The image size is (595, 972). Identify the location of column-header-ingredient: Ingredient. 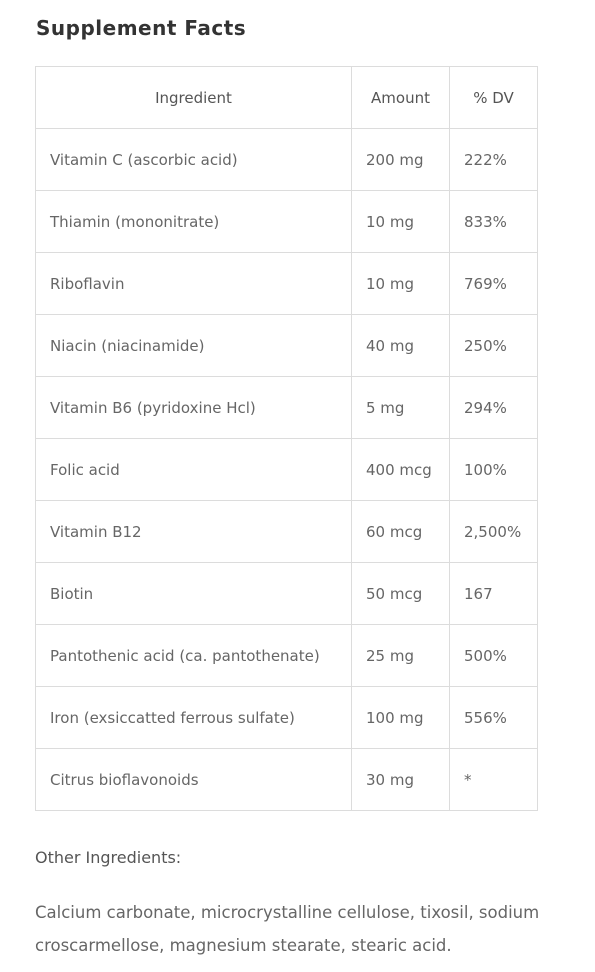
(193, 97).